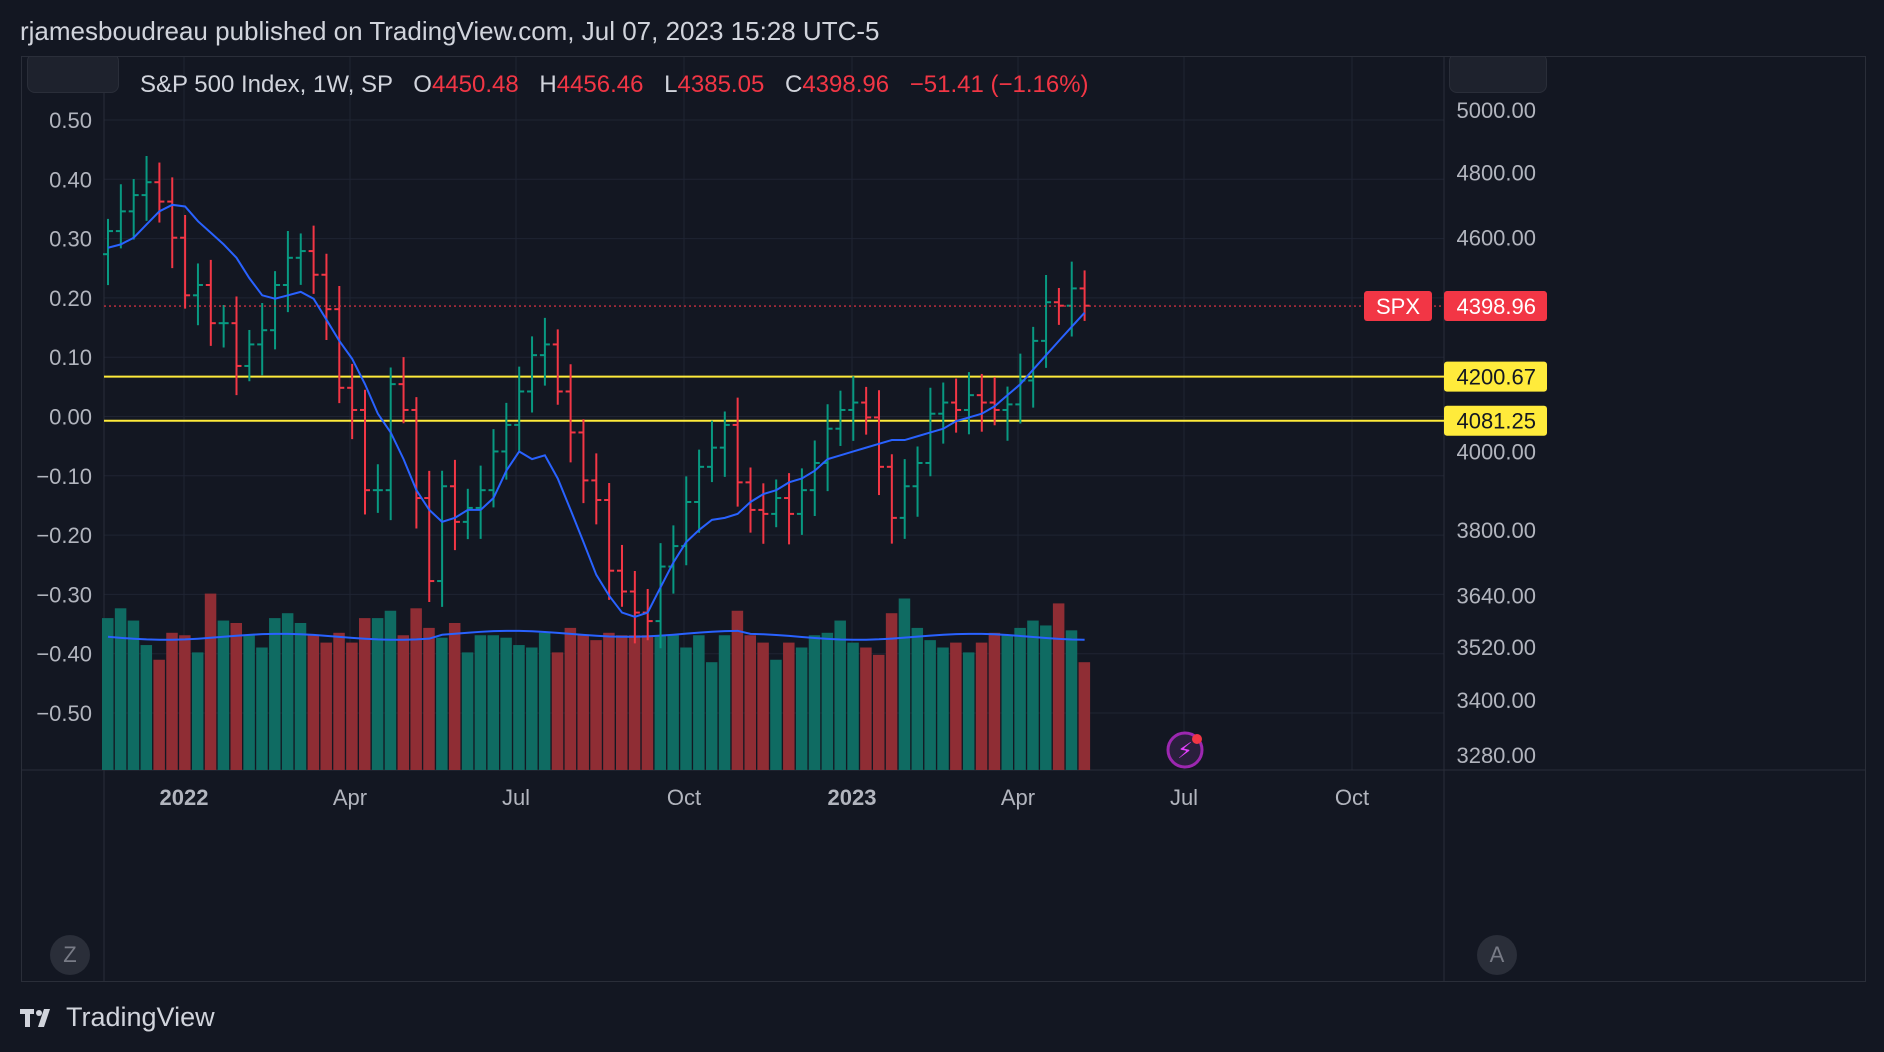 This screenshot has width=1884, height=1052. Describe the element at coordinates (422, 84) in the screenshot. I see `open-label: O` at that location.